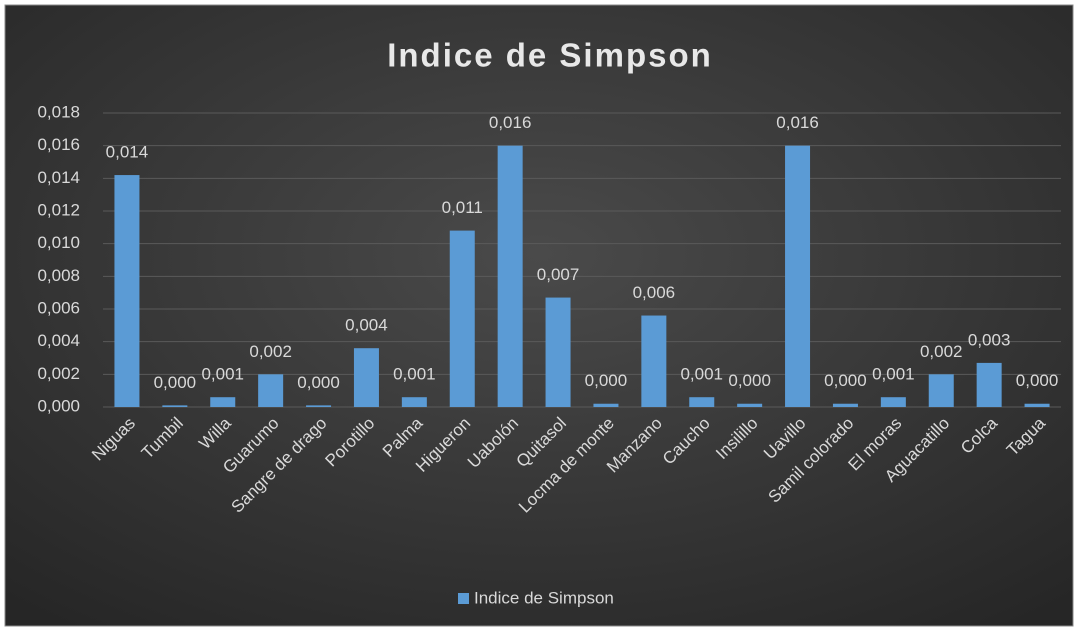 The image size is (1078, 631). Describe the element at coordinates (58, 209) in the screenshot. I see `y-tick-label: 0,012` at that location.